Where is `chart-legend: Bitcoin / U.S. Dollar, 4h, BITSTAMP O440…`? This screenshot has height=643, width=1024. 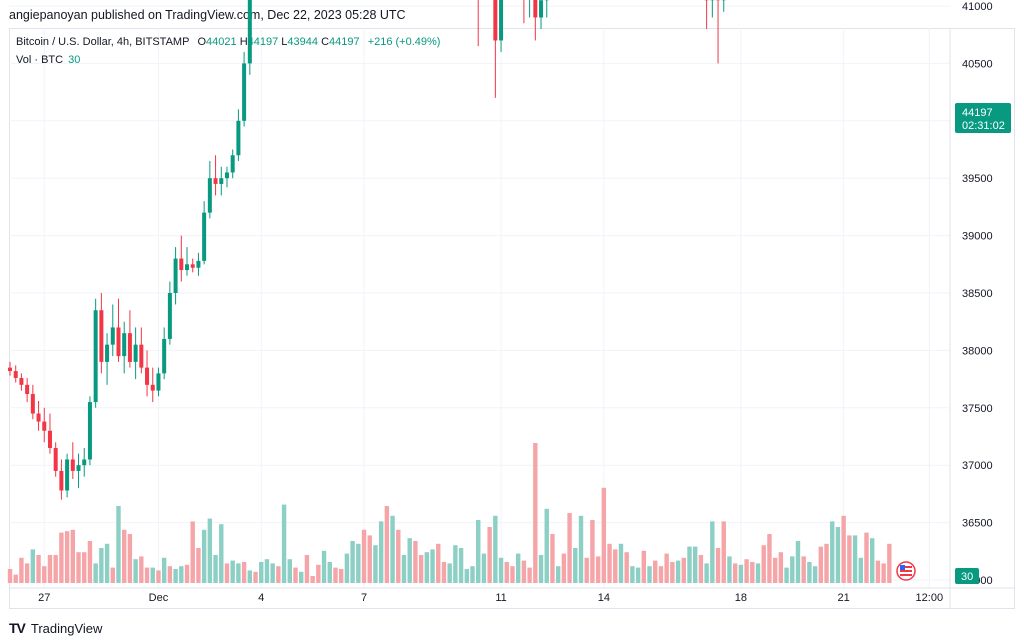 chart-legend: Bitcoin / U.S. Dollar, 4h, BITSTAMP O440… is located at coordinates (228, 51).